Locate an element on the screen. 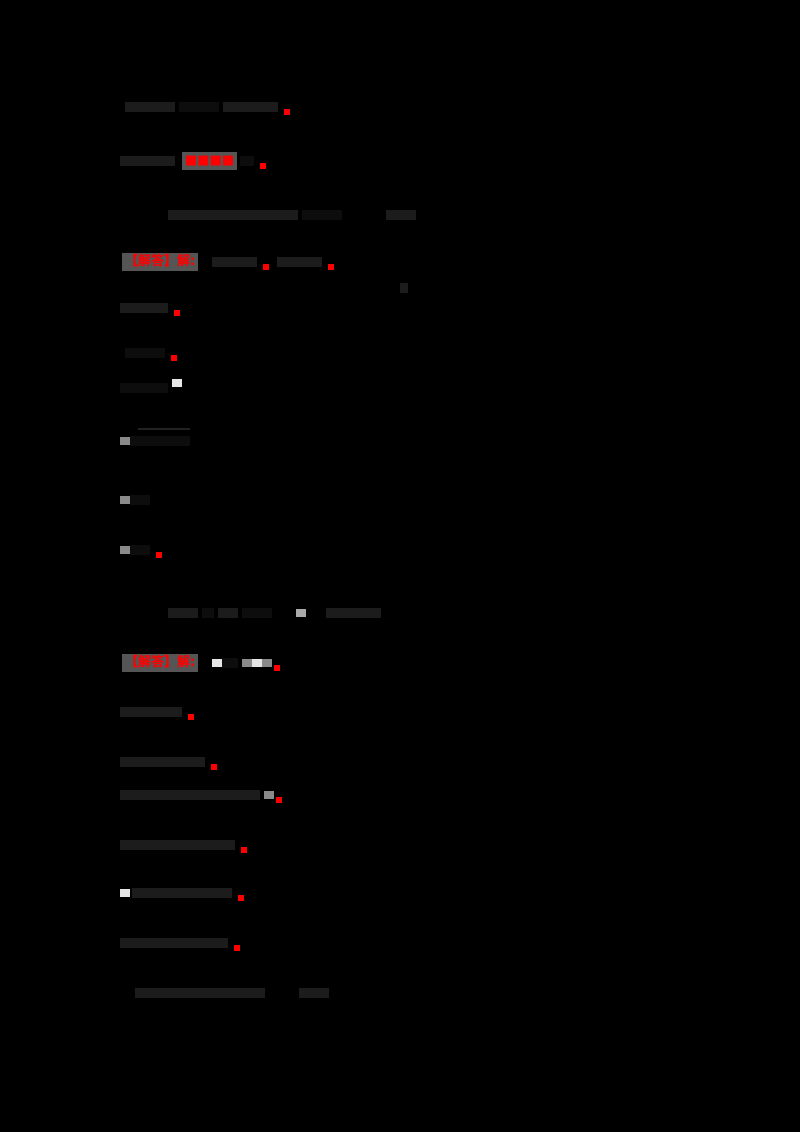  stray-mark is located at coordinates (406, 288).